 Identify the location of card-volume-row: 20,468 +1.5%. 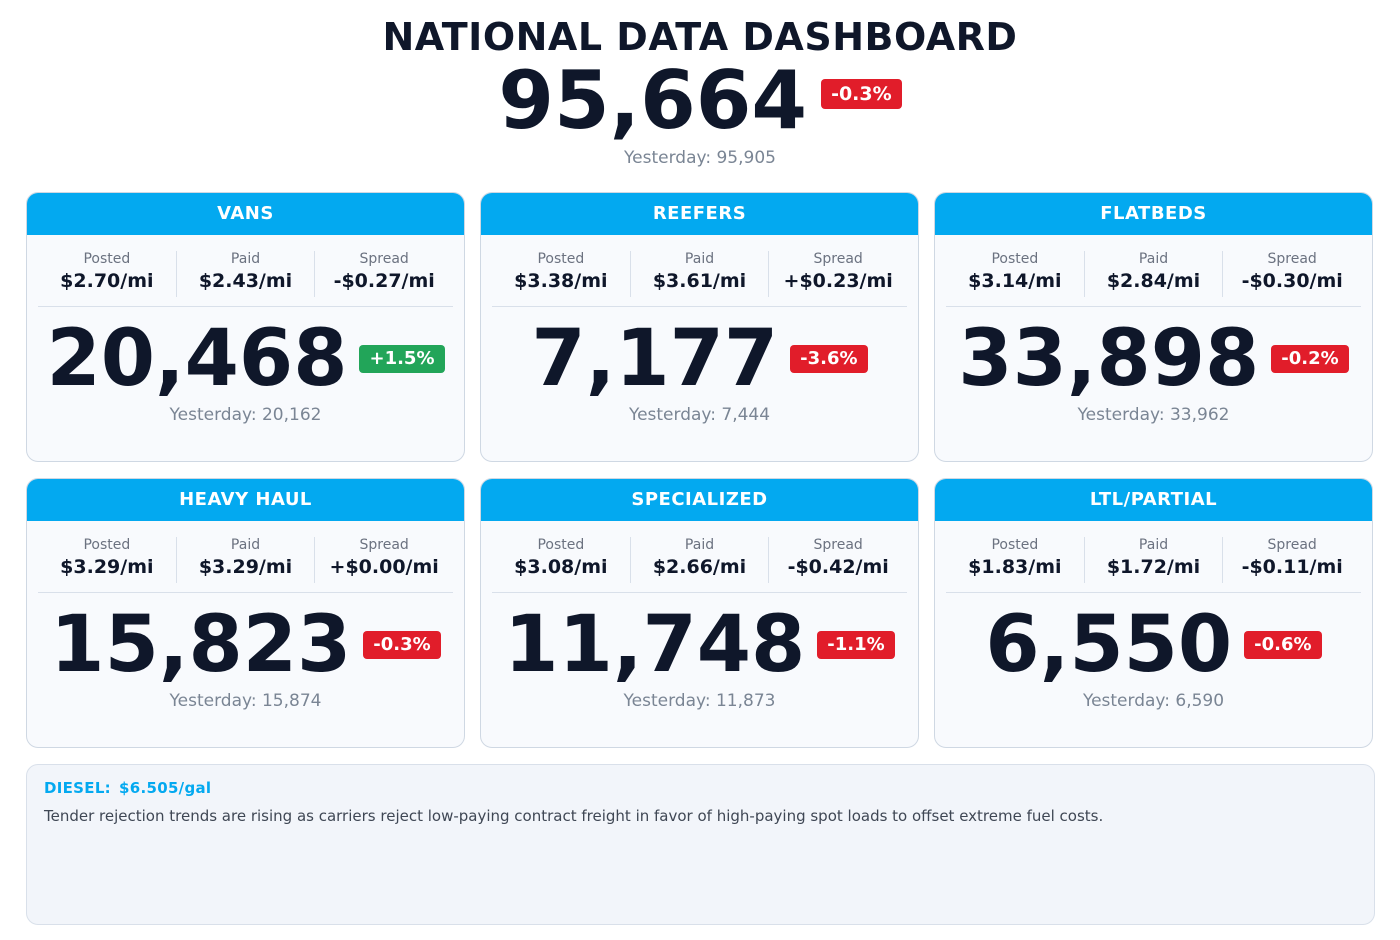
(245, 359).